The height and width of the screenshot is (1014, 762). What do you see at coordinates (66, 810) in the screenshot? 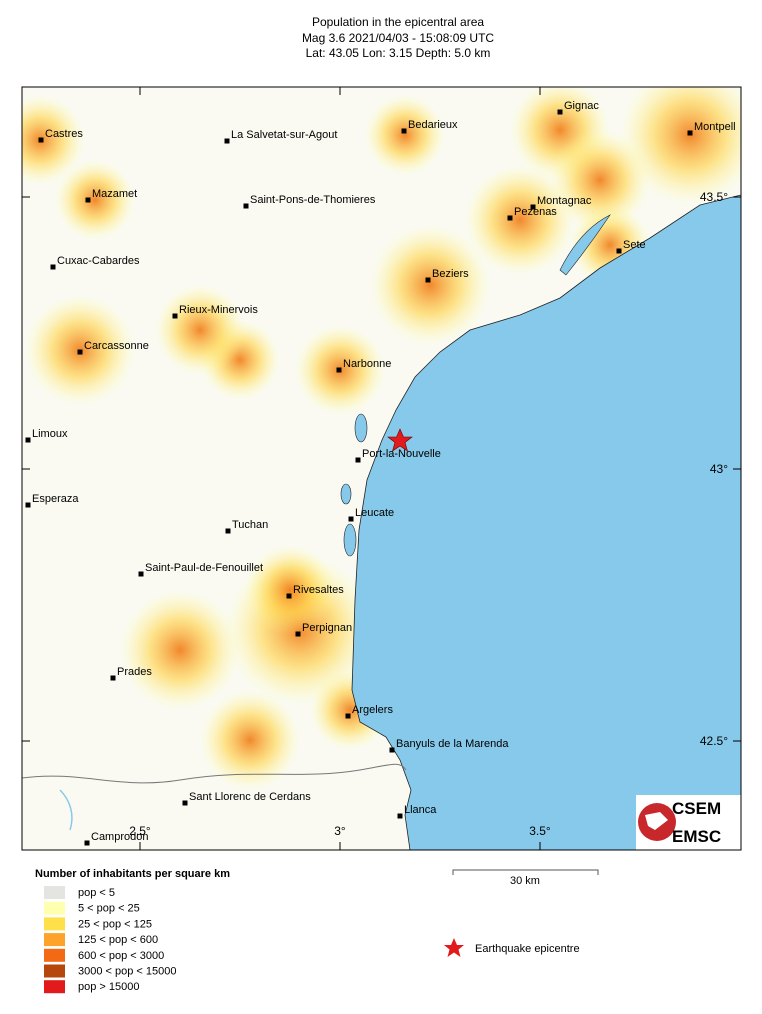
I see `river` at bounding box center [66, 810].